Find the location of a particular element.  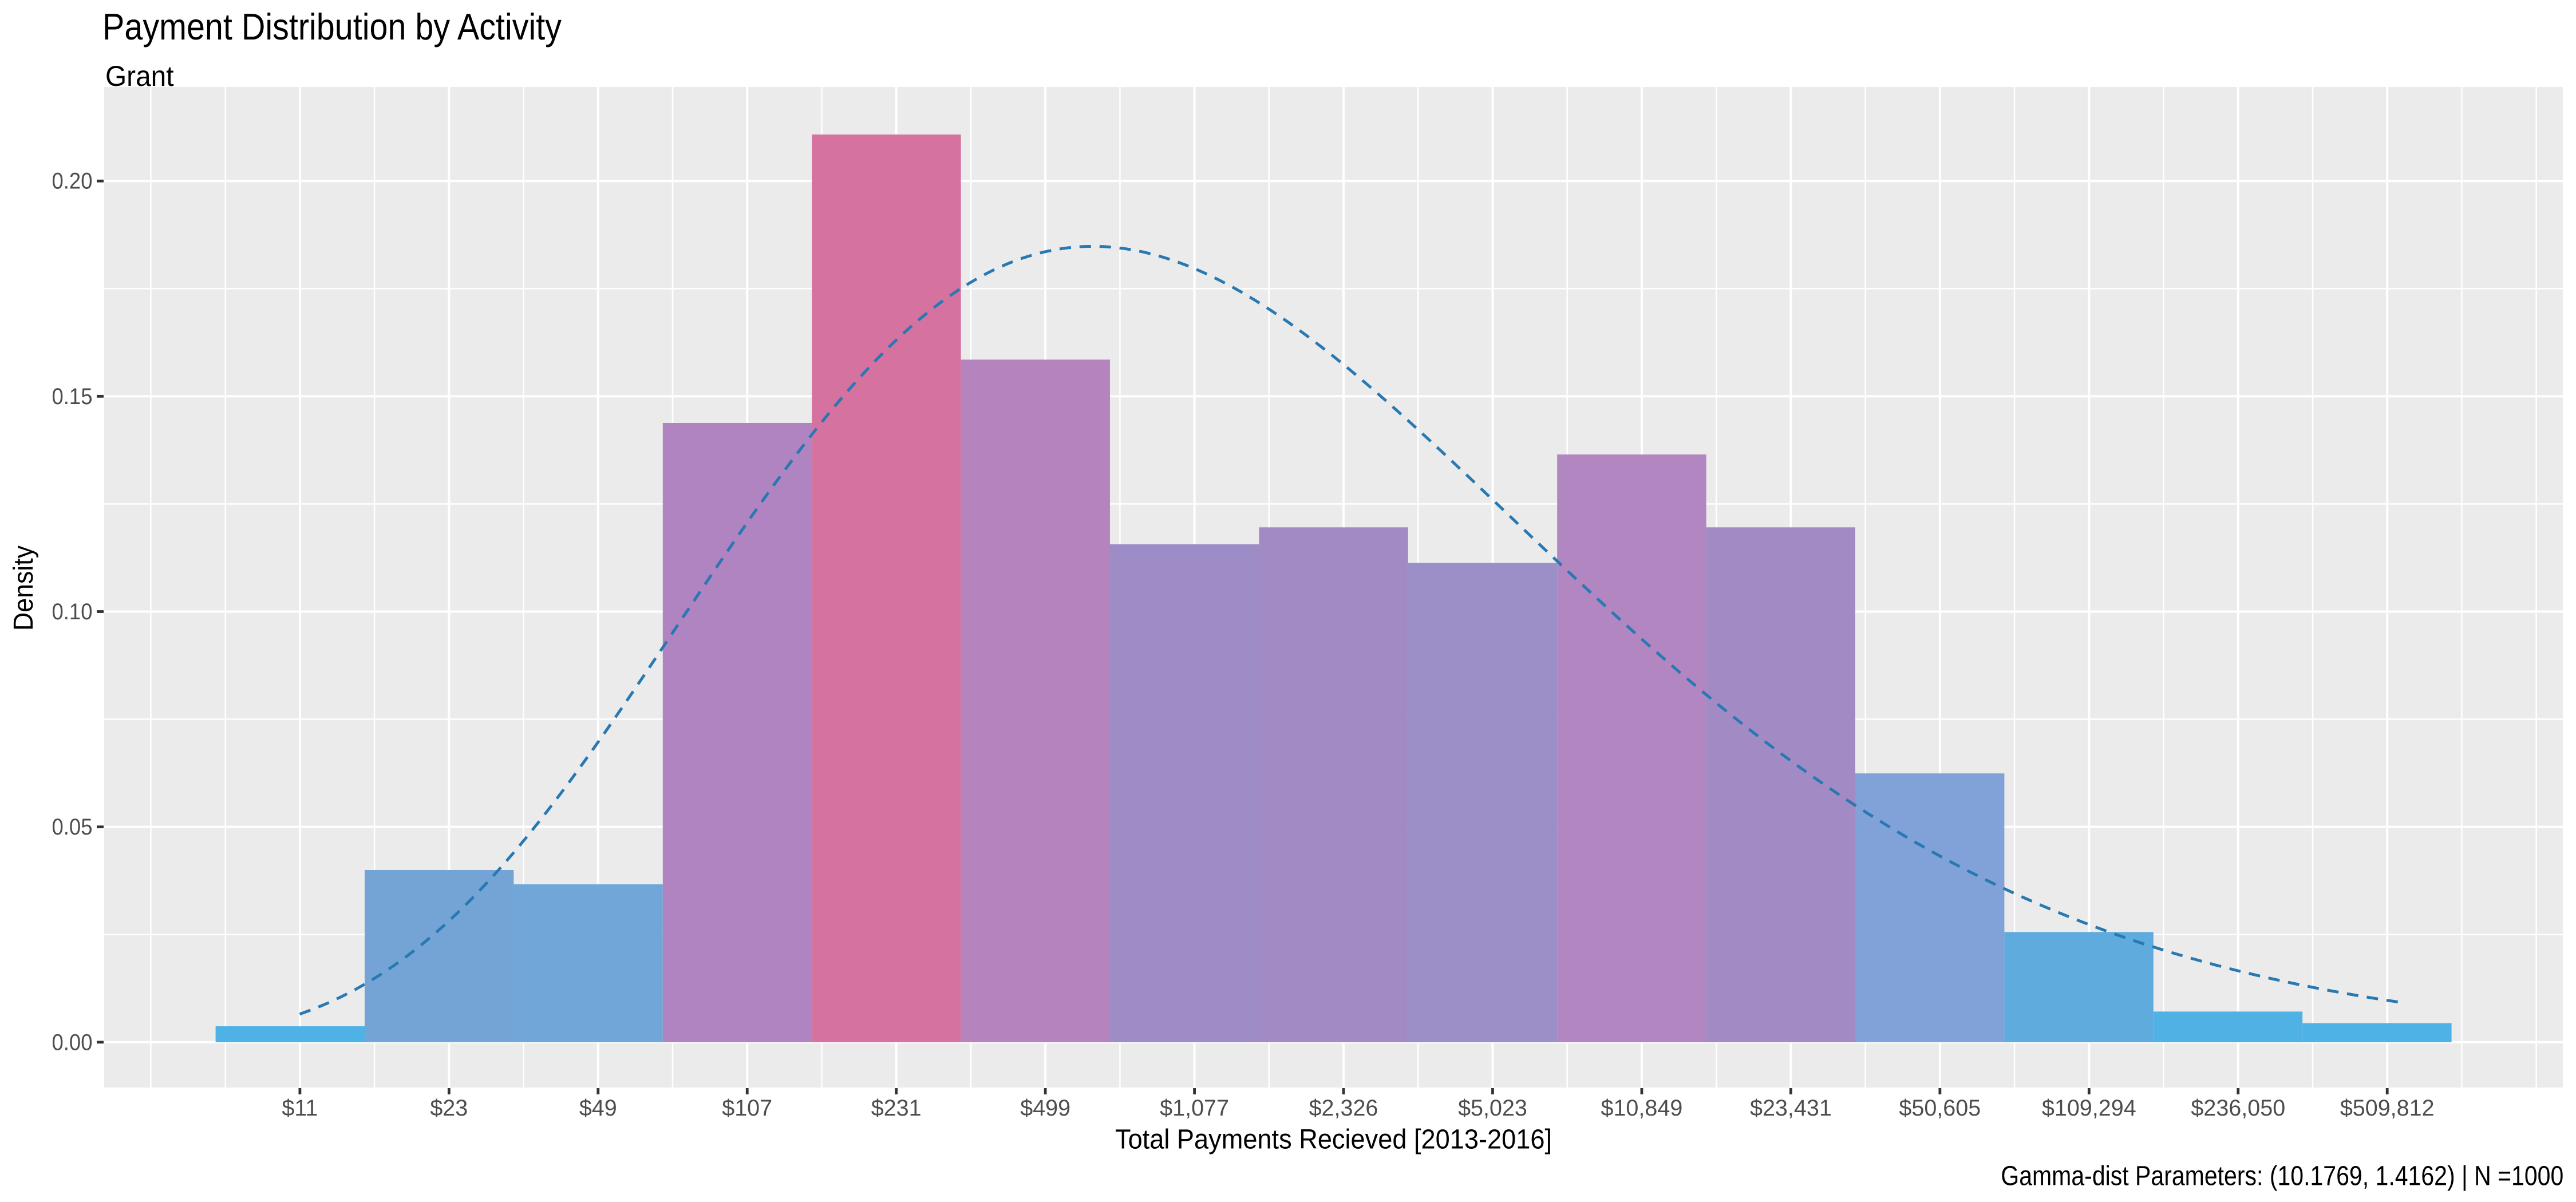

svg-text: $49 is located at coordinates (598, 1108).